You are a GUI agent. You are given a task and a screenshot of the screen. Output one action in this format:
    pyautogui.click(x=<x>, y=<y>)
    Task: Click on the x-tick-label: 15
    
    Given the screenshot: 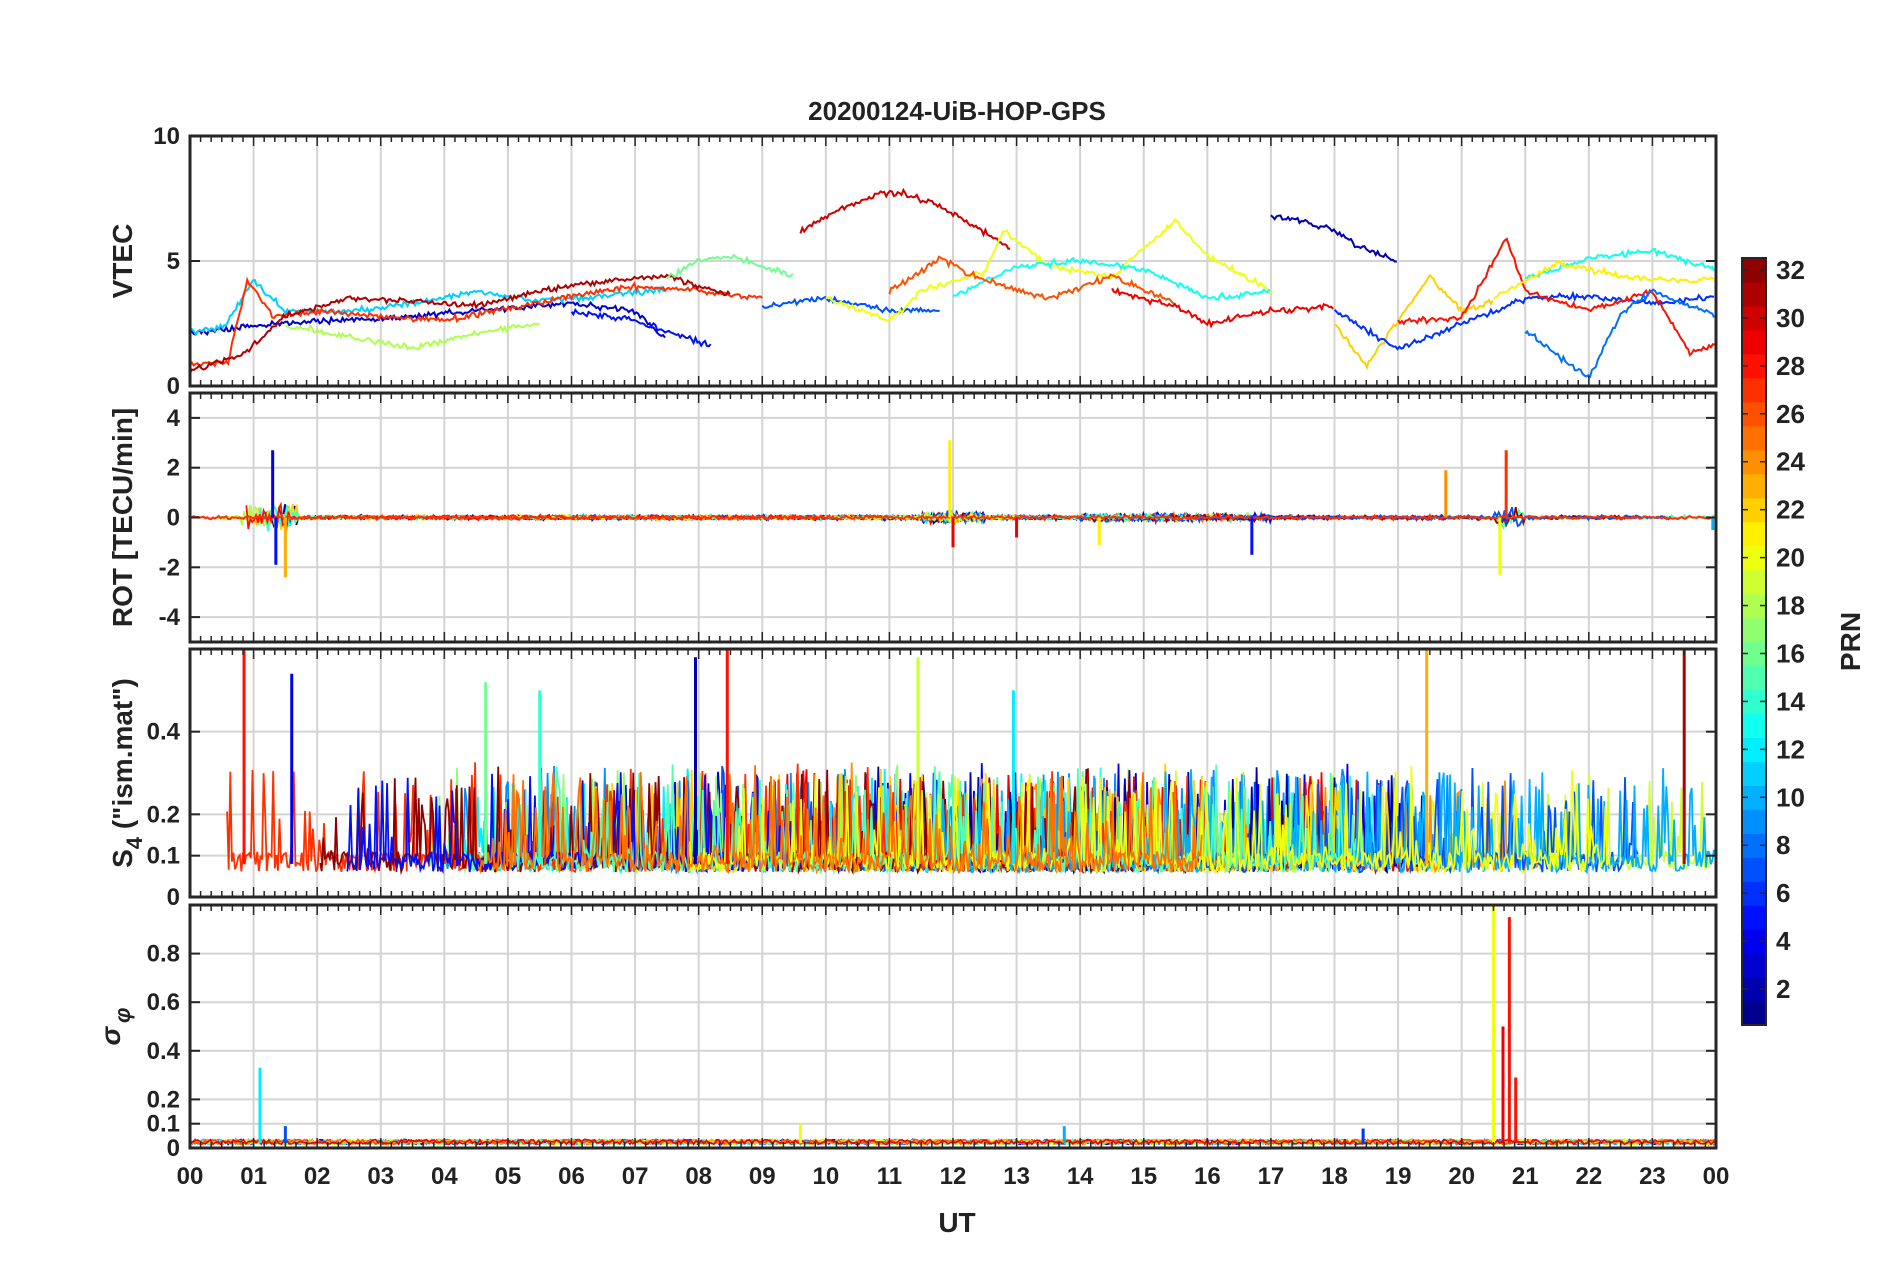 What is the action you would take?
    pyautogui.click(x=1143, y=1176)
    